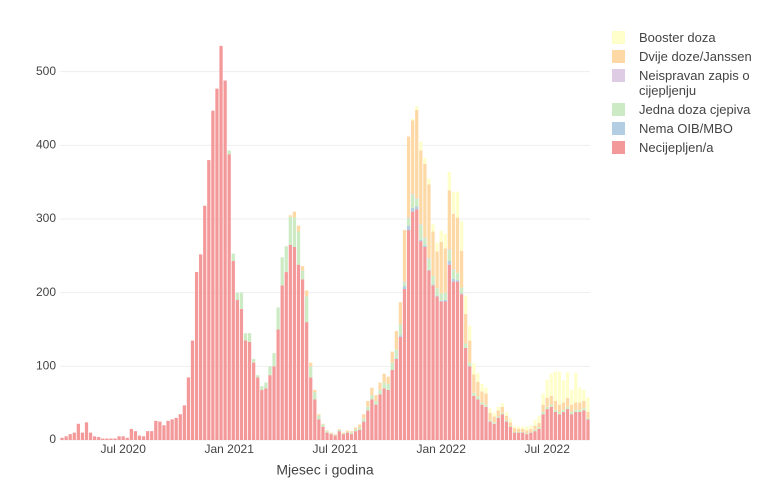  I want to click on legend-label: Nema OIB/MBO, so click(686, 128).